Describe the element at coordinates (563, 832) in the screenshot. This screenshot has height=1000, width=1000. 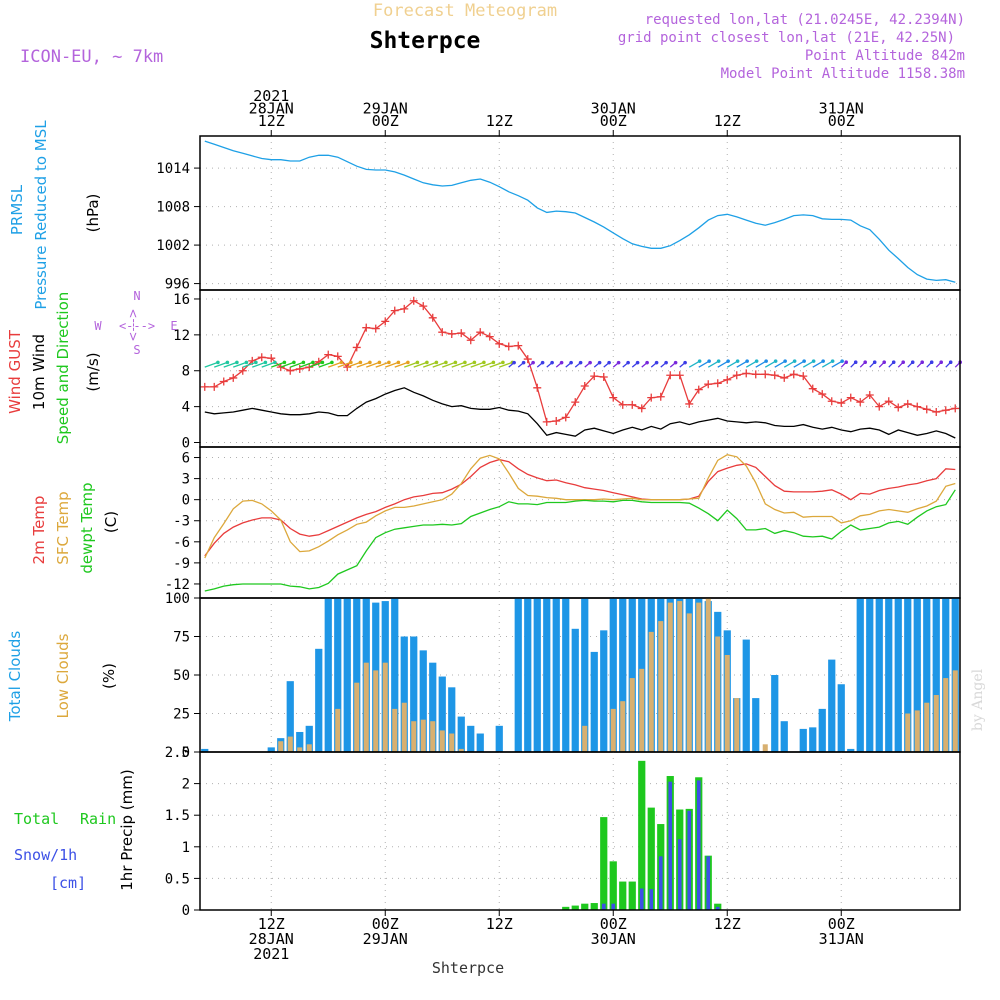
I see `panel-precip: 0 0.5 1 1.5 2 2.5` at that location.